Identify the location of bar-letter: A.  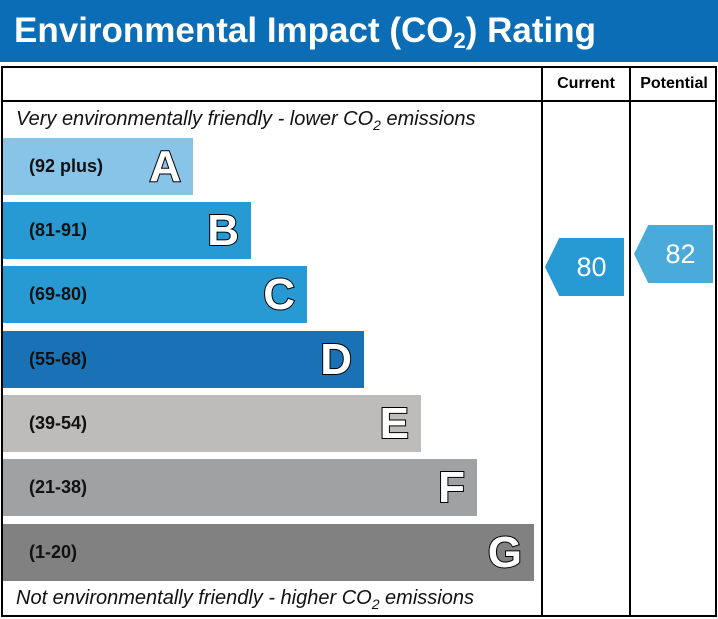
(165, 166).